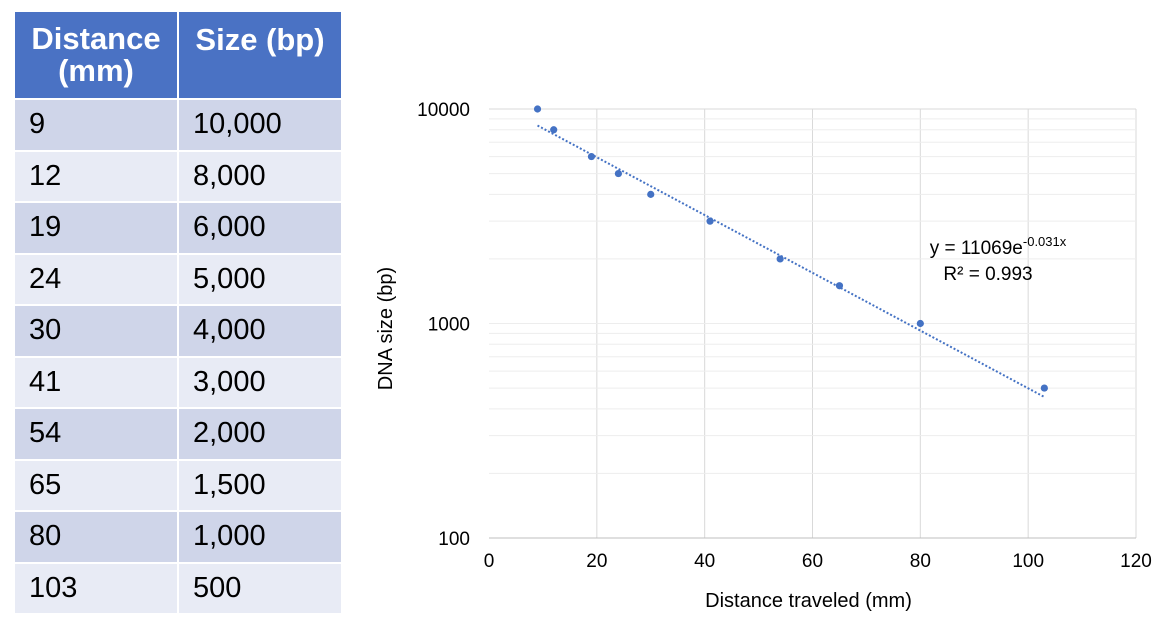 The width and height of the screenshot is (1164, 618). What do you see at coordinates (808, 601) in the screenshot?
I see `x-axis-label: Distance traveled (mm)` at bounding box center [808, 601].